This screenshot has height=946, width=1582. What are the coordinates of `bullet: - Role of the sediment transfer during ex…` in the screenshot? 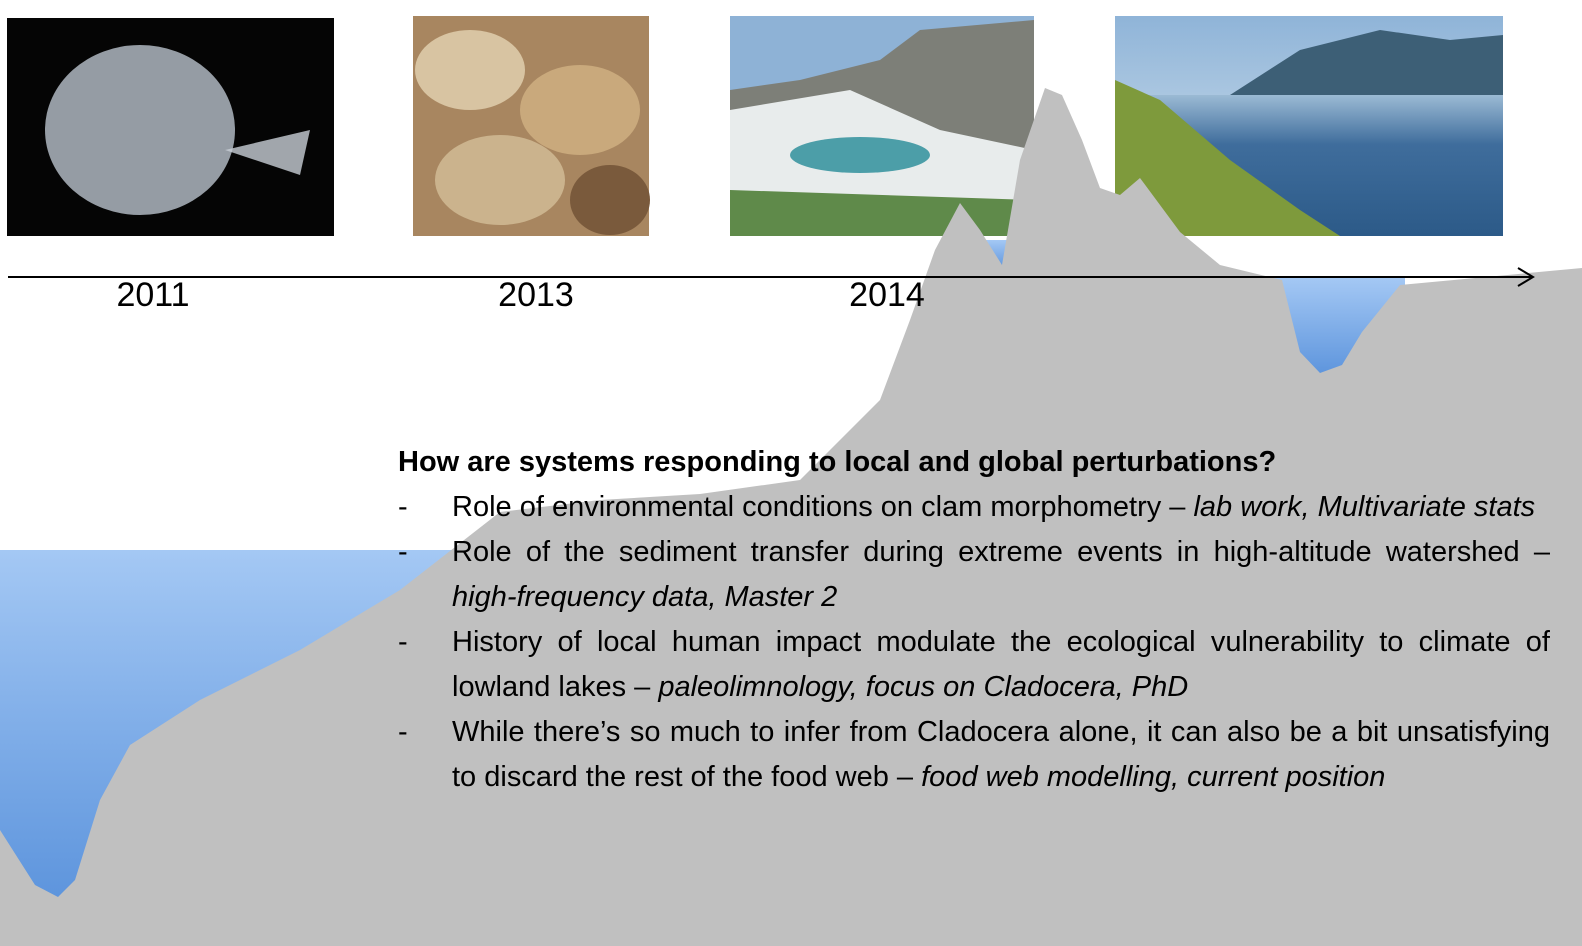 It's located at (974, 575).